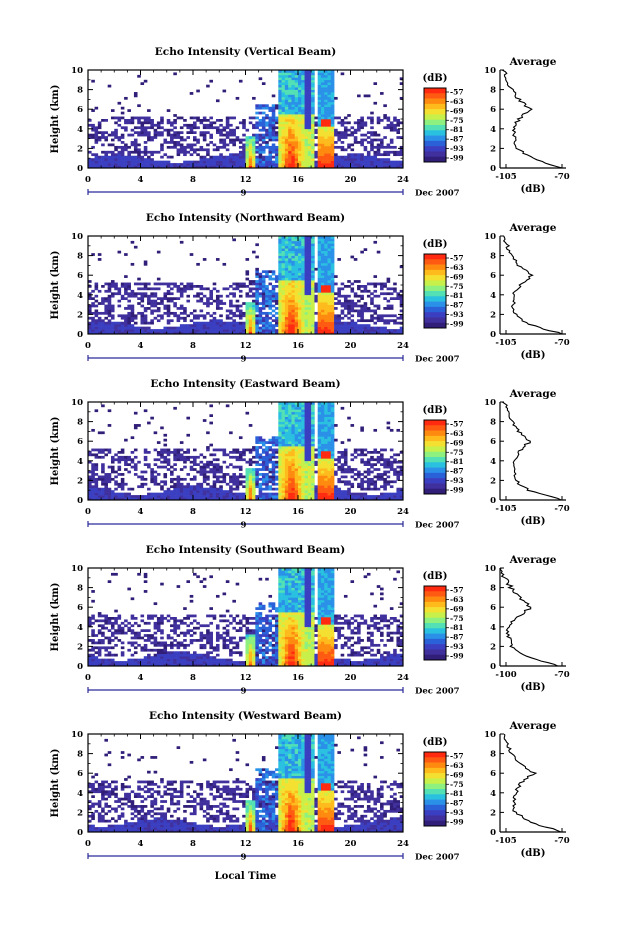 This screenshot has width=620, height=929. What do you see at coordinates (493, 296) in the screenshot?
I see `profile-y-tick-label: 4` at bounding box center [493, 296].